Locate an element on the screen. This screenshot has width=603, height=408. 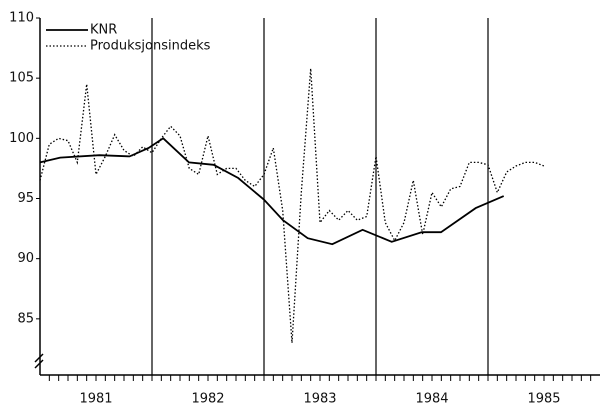
y-tick-label: 105 is located at coordinates (21, 78).